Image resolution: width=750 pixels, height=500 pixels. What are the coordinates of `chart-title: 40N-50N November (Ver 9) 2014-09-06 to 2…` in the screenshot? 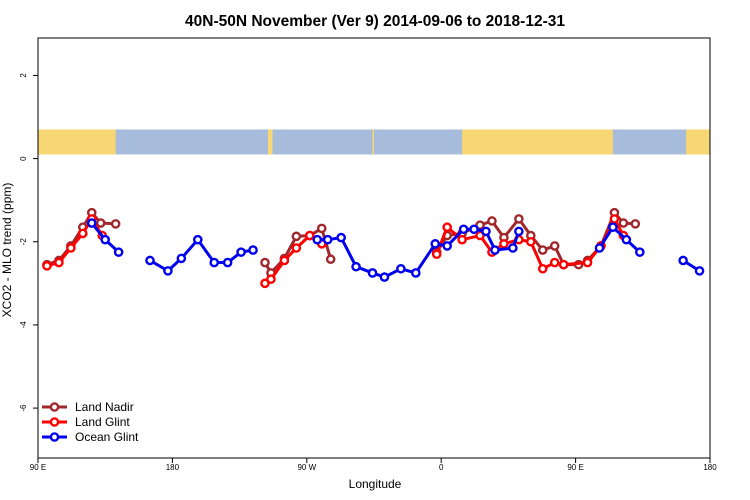 It's located at (375, 21).